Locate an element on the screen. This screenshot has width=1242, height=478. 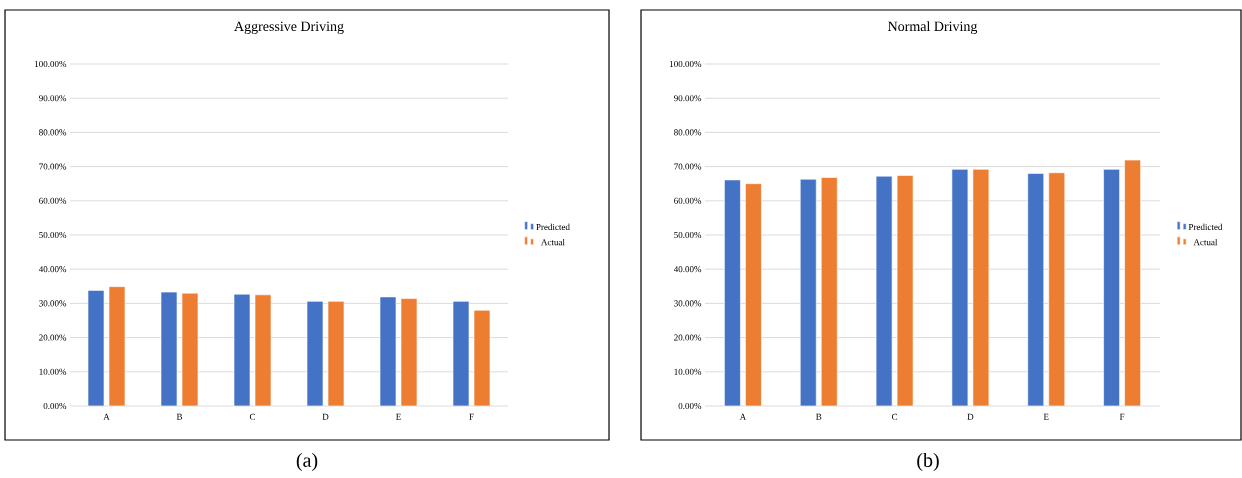
chart-title: Aggressive Driving is located at coordinates (289, 27).